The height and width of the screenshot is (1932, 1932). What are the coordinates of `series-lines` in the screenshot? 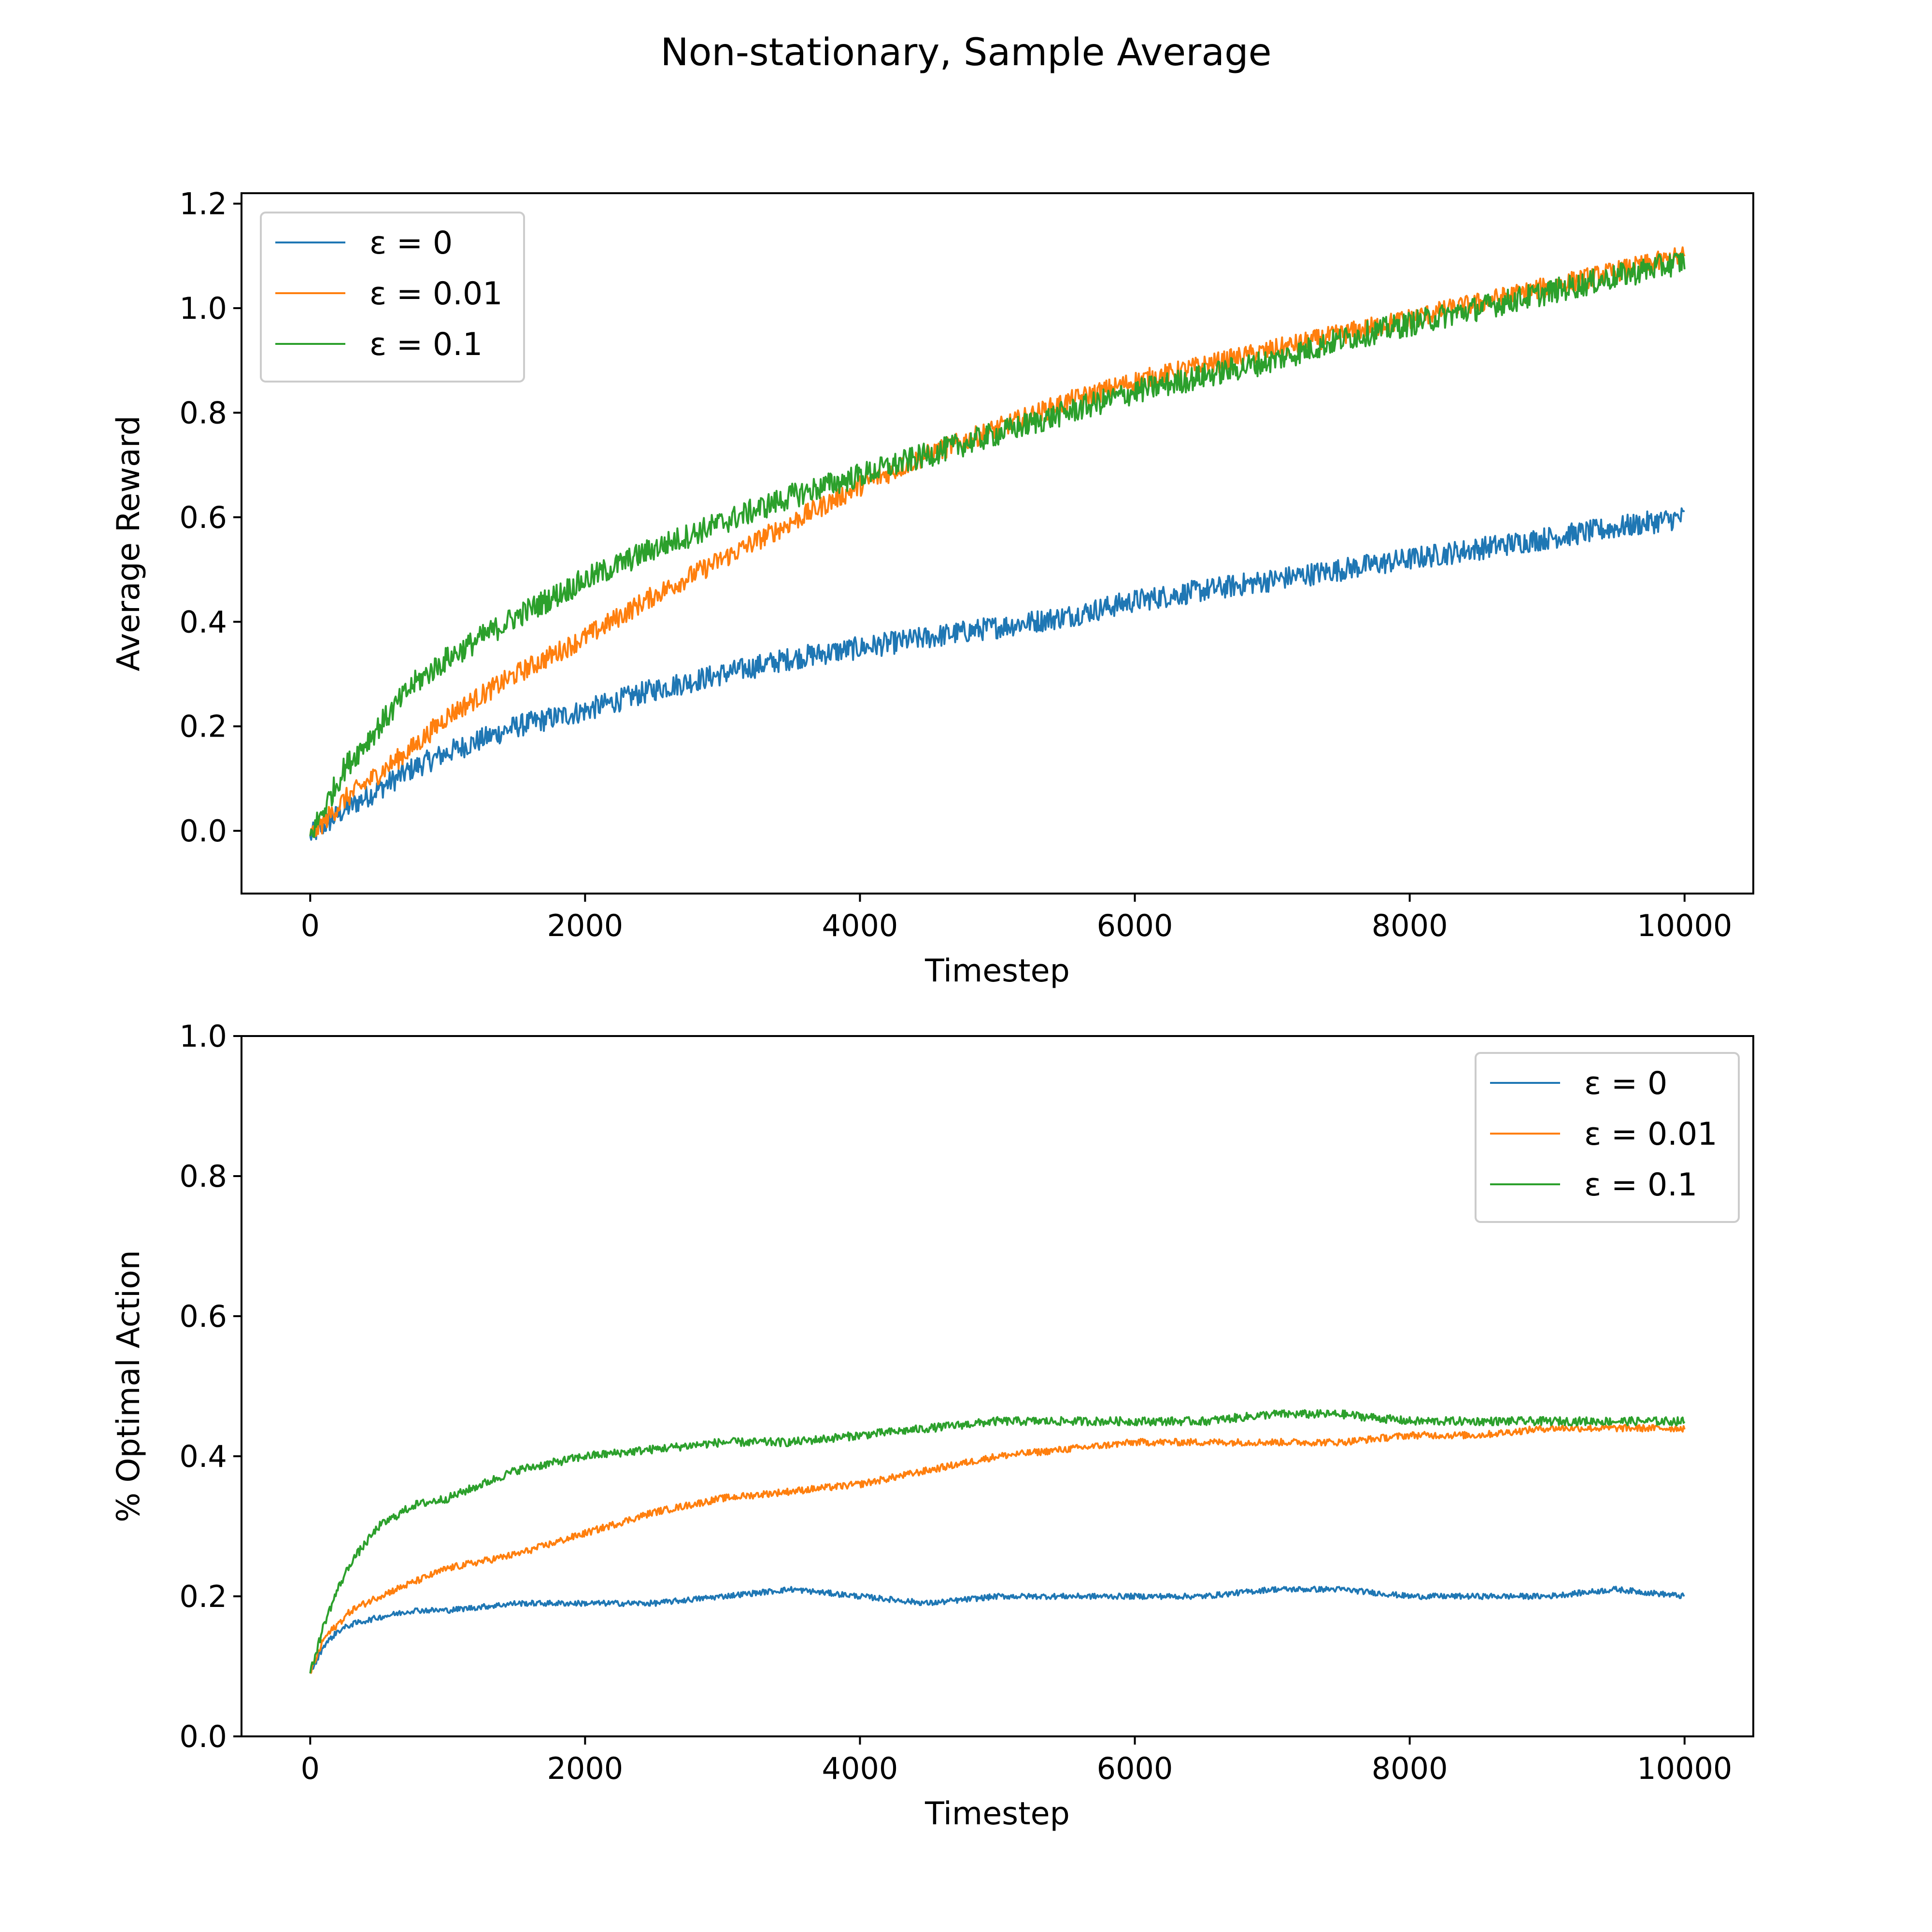 It's located at (997, 1542).